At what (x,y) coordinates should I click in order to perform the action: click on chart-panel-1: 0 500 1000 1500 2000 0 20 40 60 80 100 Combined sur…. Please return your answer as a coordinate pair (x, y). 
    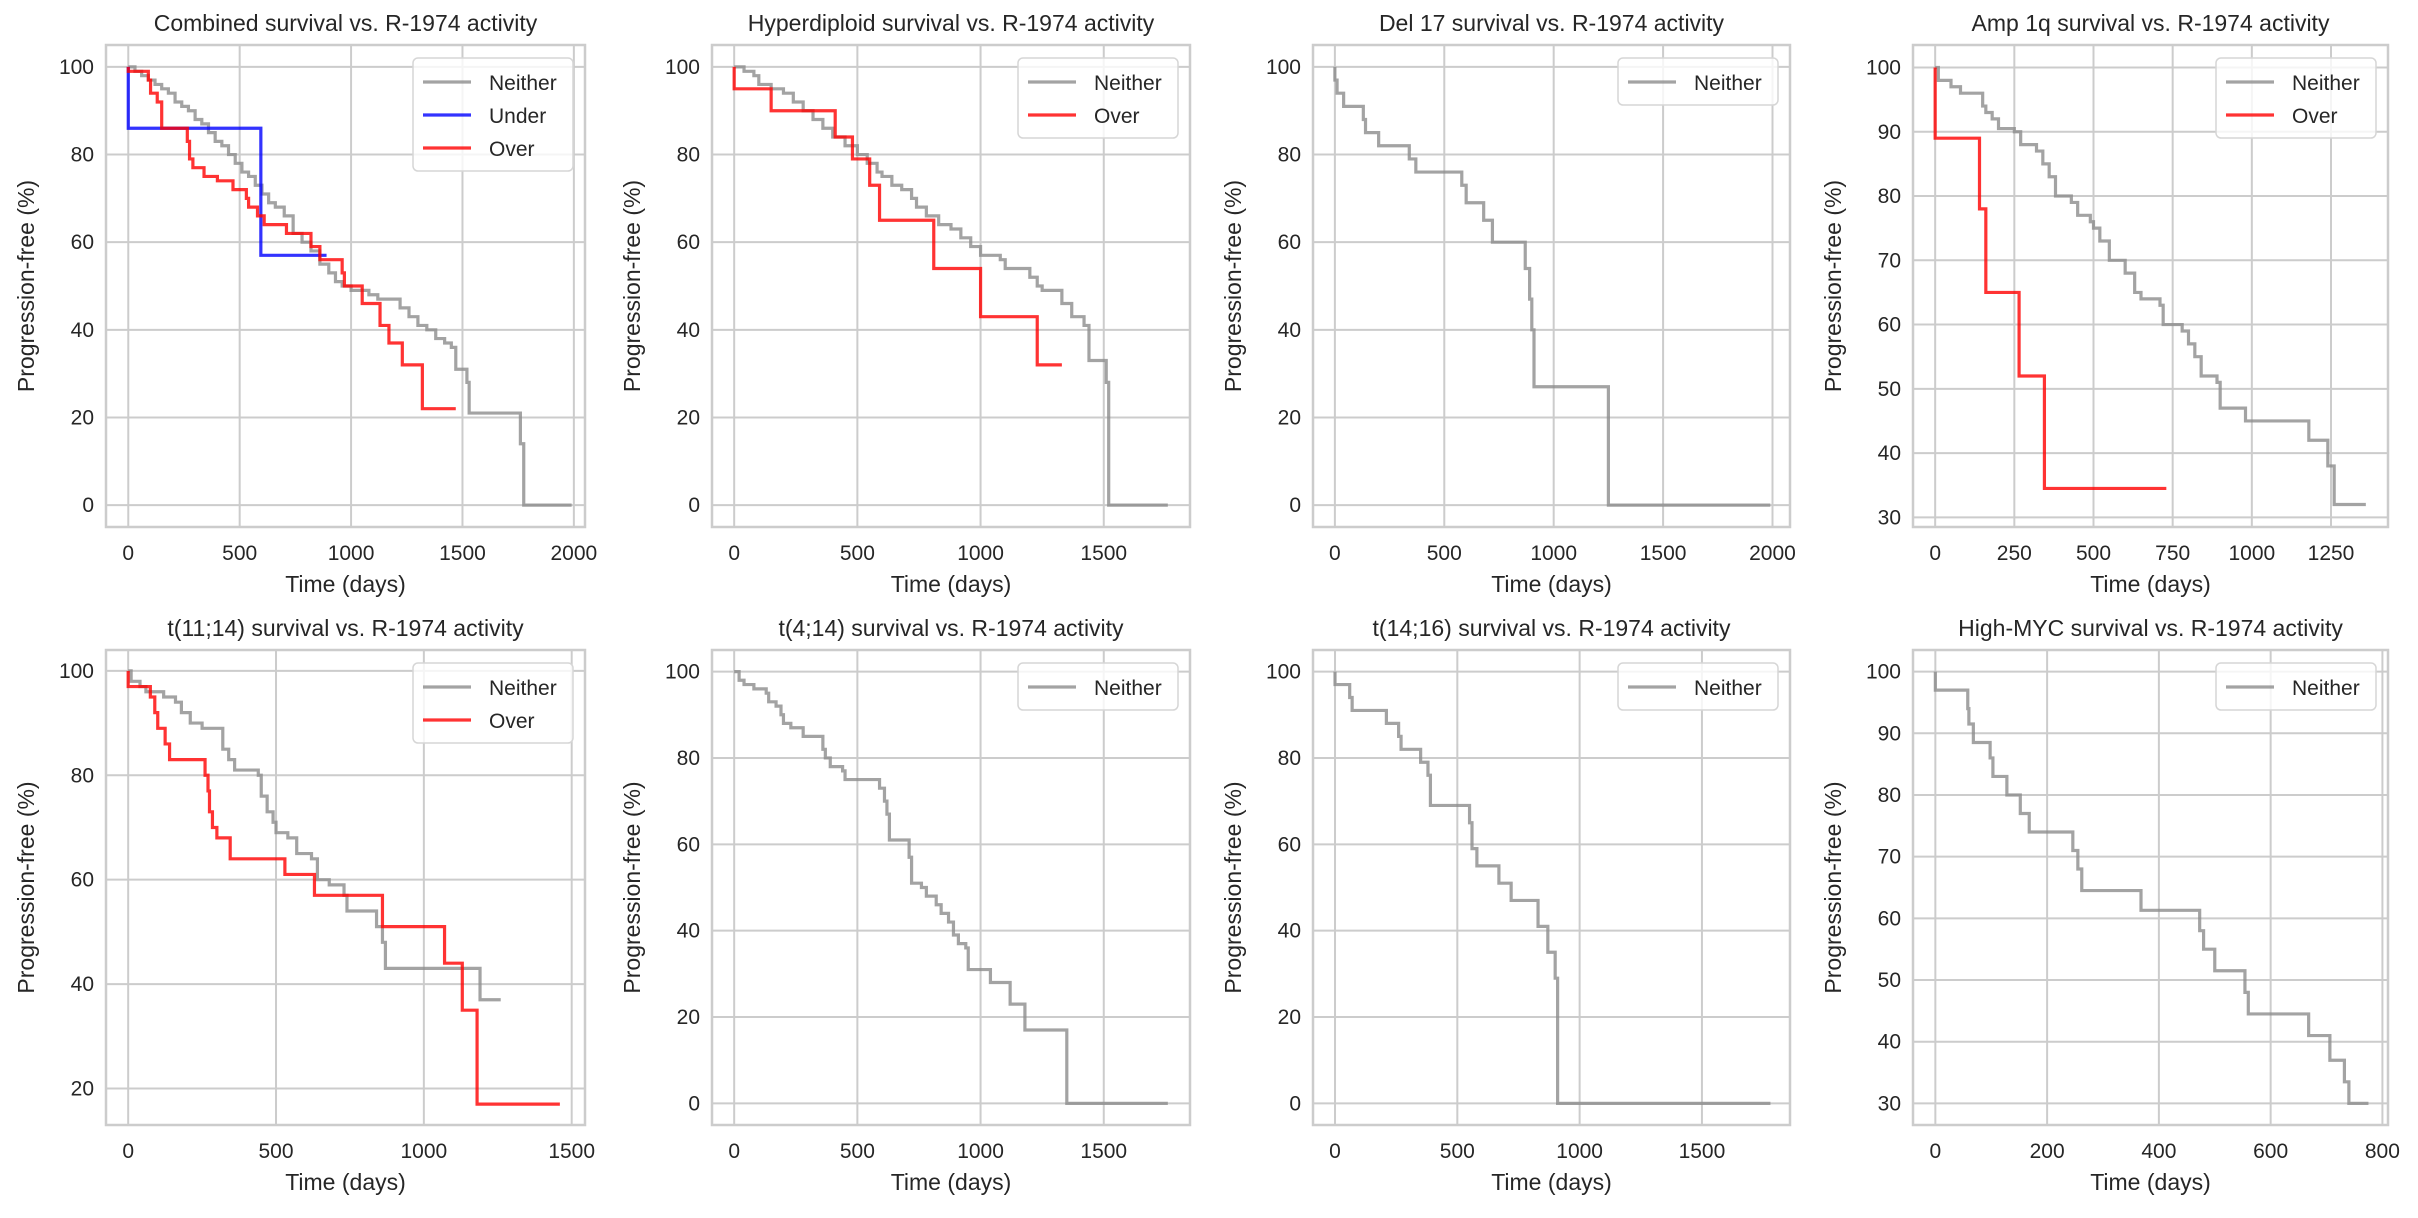
    Looking at the image, I should click on (305, 303).